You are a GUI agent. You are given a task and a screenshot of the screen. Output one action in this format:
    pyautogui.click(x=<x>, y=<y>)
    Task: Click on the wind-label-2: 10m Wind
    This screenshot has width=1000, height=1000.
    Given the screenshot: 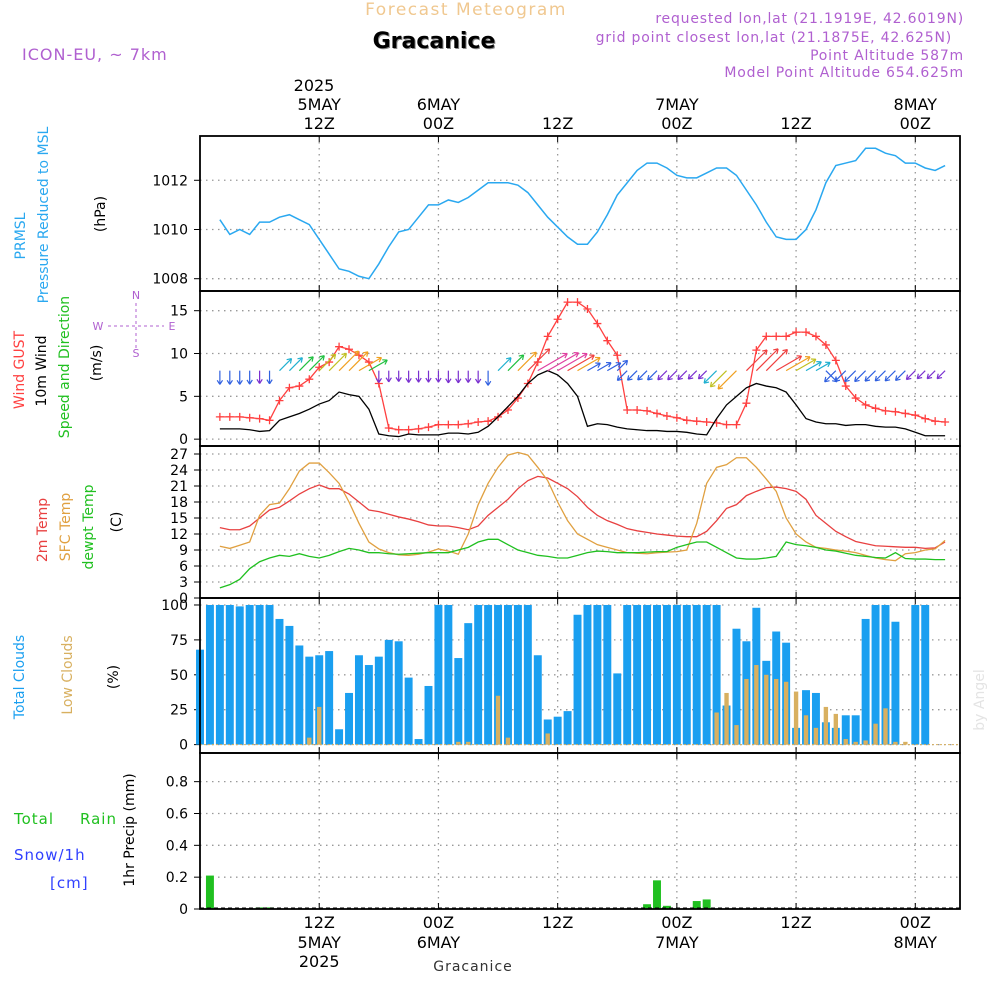 What is the action you would take?
    pyautogui.click(x=42, y=370)
    